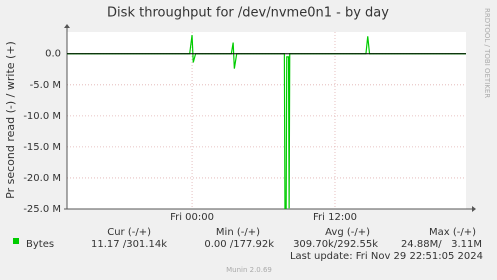 This screenshot has height=280, width=497. Describe the element at coordinates (42, 209) in the screenshot. I see `y-tick-label: -25.0 M` at that location.